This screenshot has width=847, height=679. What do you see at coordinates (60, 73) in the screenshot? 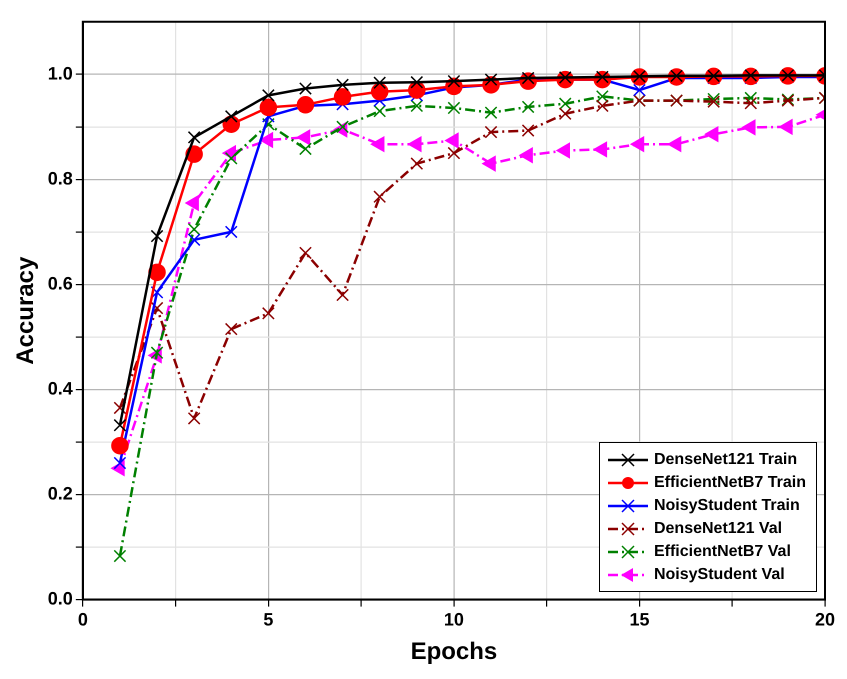
I see `y-tick-label: 1.0` at bounding box center [60, 73].